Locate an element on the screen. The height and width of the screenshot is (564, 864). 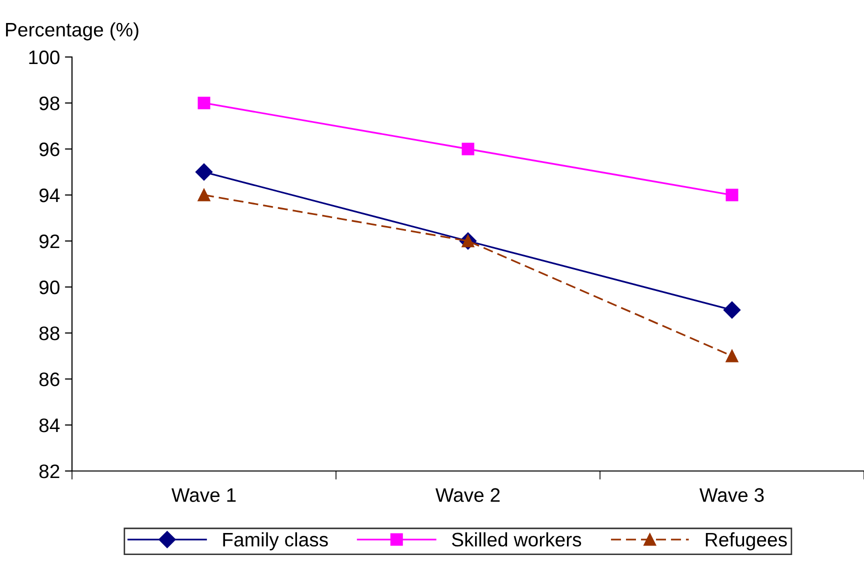
y-tick-label: 84 is located at coordinates (49, 425).